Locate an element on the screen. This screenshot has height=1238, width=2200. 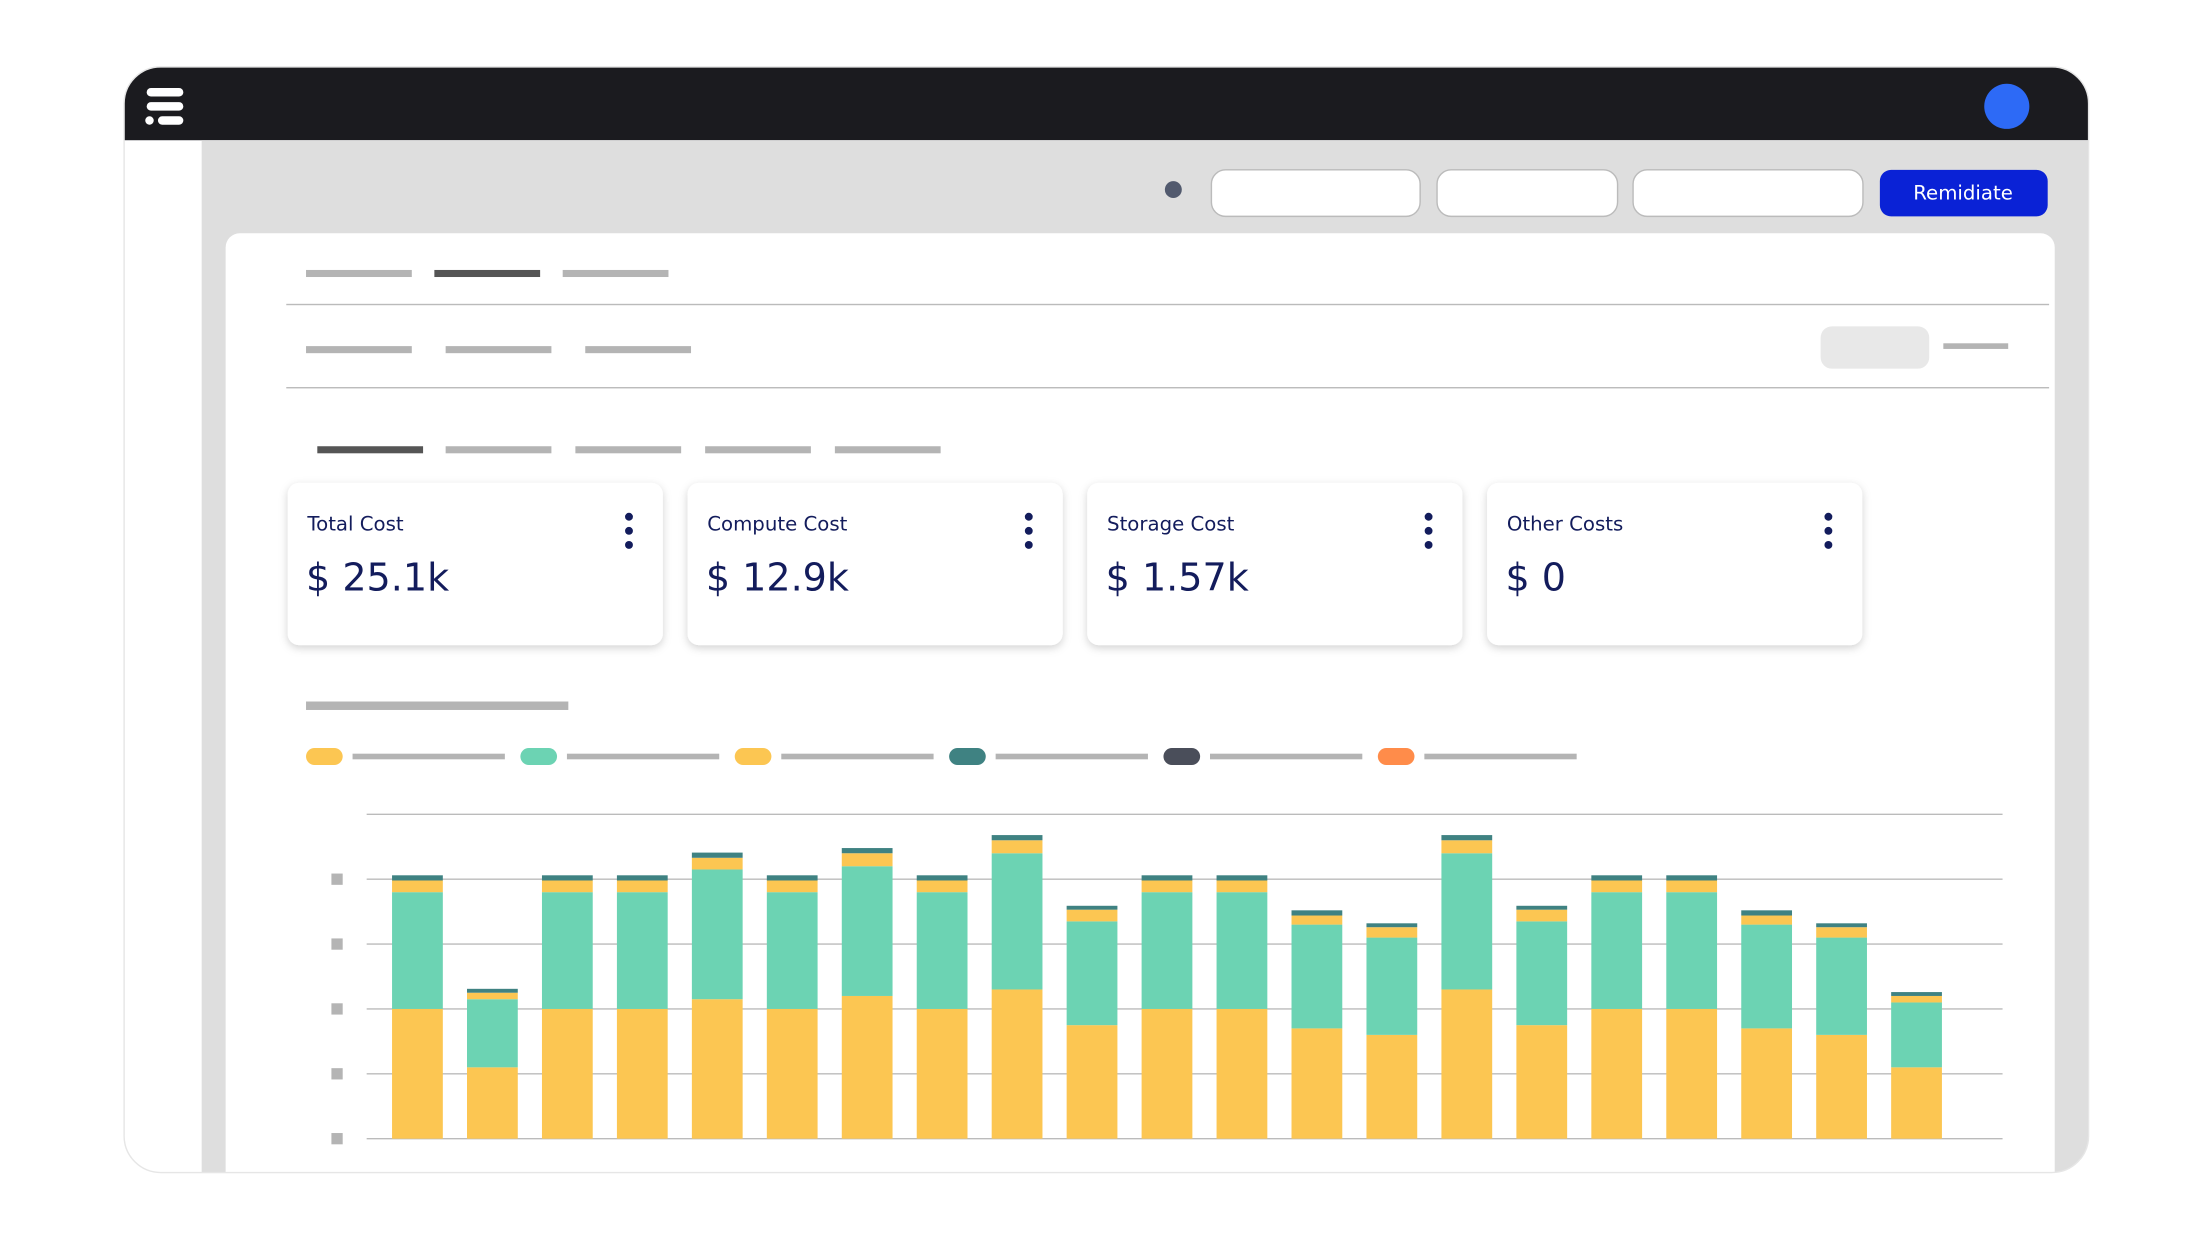
avatar is located at coordinates (2007, 106).